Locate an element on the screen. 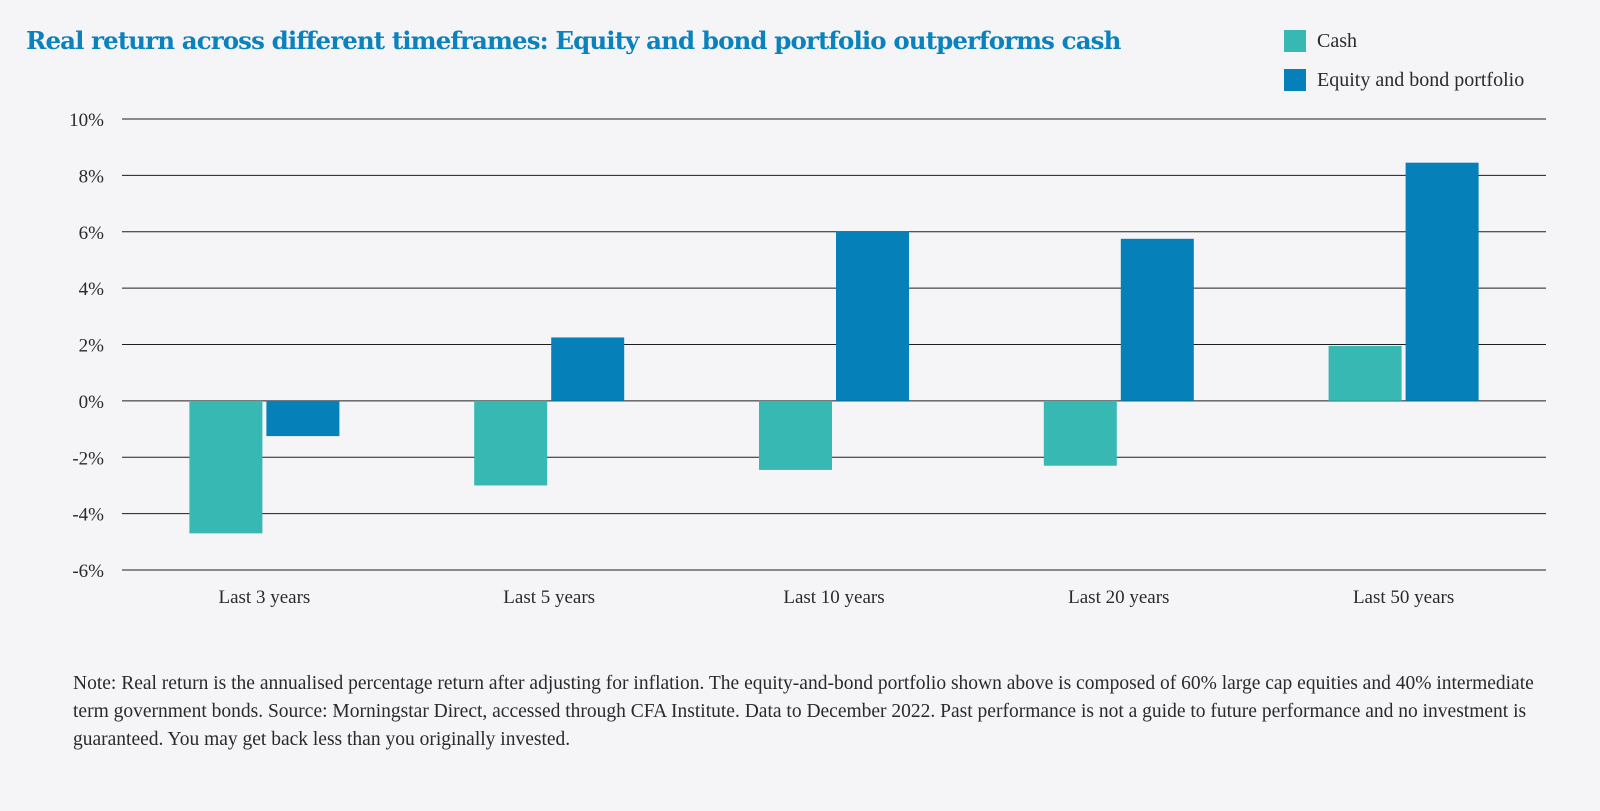  y-tick-label: 2% is located at coordinates (92, 346).